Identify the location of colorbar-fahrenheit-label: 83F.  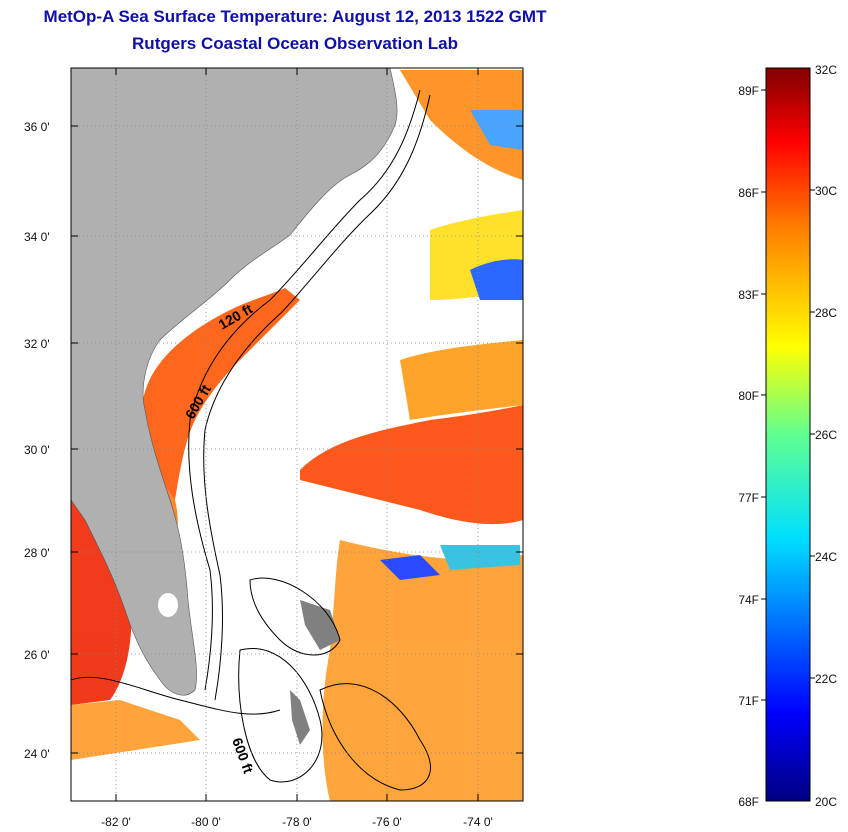
(748, 295).